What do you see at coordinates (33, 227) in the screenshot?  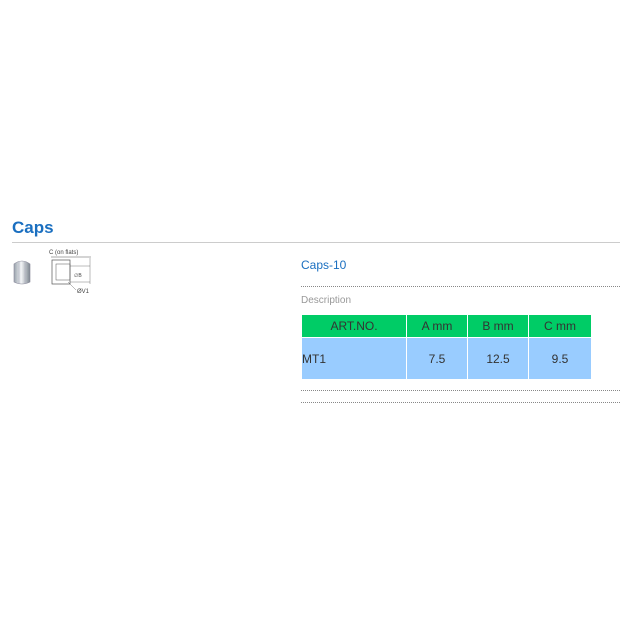 I see `section-title: Caps` at bounding box center [33, 227].